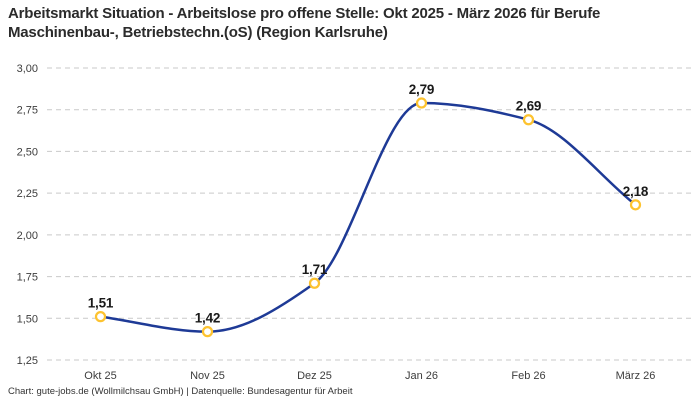 The image size is (700, 400). What do you see at coordinates (100, 376) in the screenshot?
I see `x-tick-label: Okt 25` at bounding box center [100, 376].